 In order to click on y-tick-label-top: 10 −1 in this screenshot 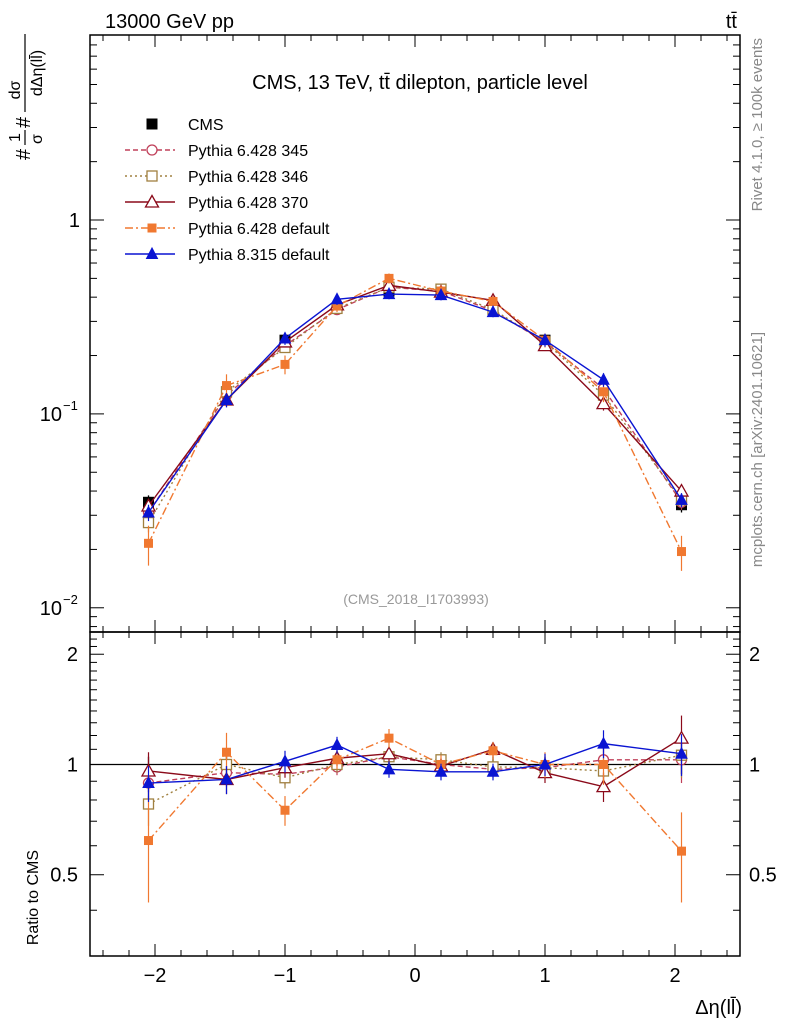, I will do `click(59, 412)`.